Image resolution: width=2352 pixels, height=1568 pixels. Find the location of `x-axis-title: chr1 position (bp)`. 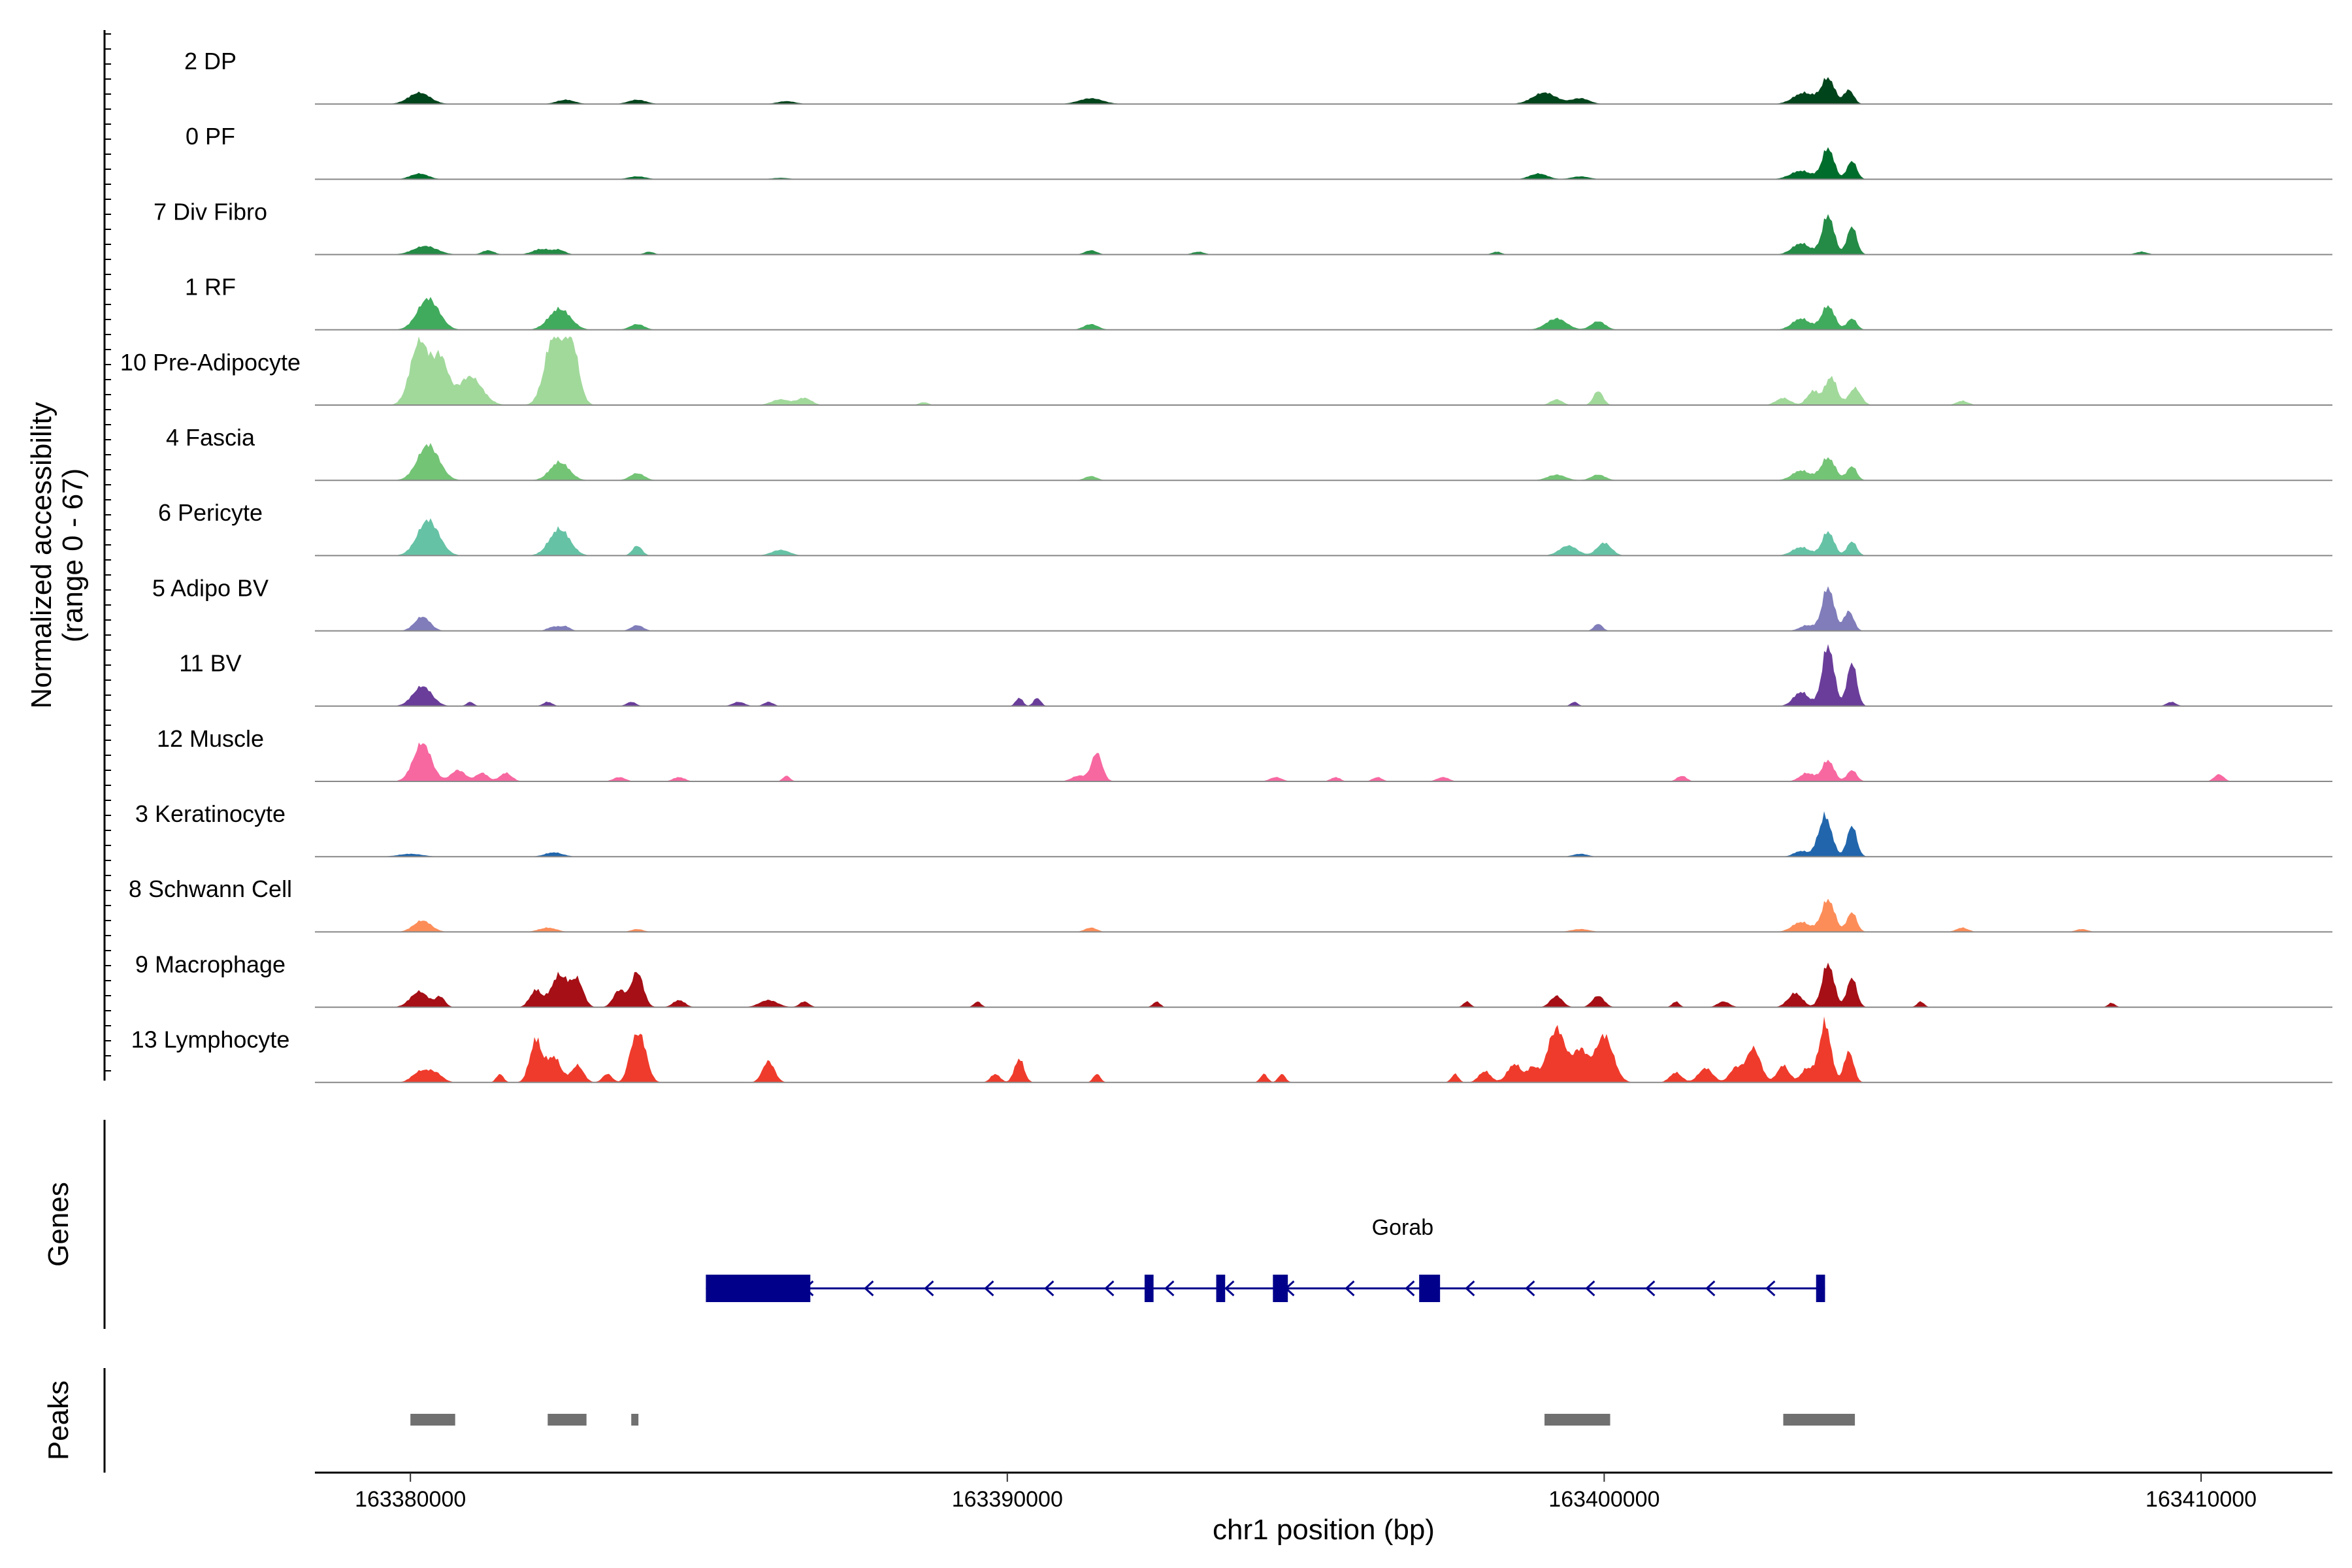

x-axis-title: chr1 position (bp) is located at coordinates (1324, 1530).